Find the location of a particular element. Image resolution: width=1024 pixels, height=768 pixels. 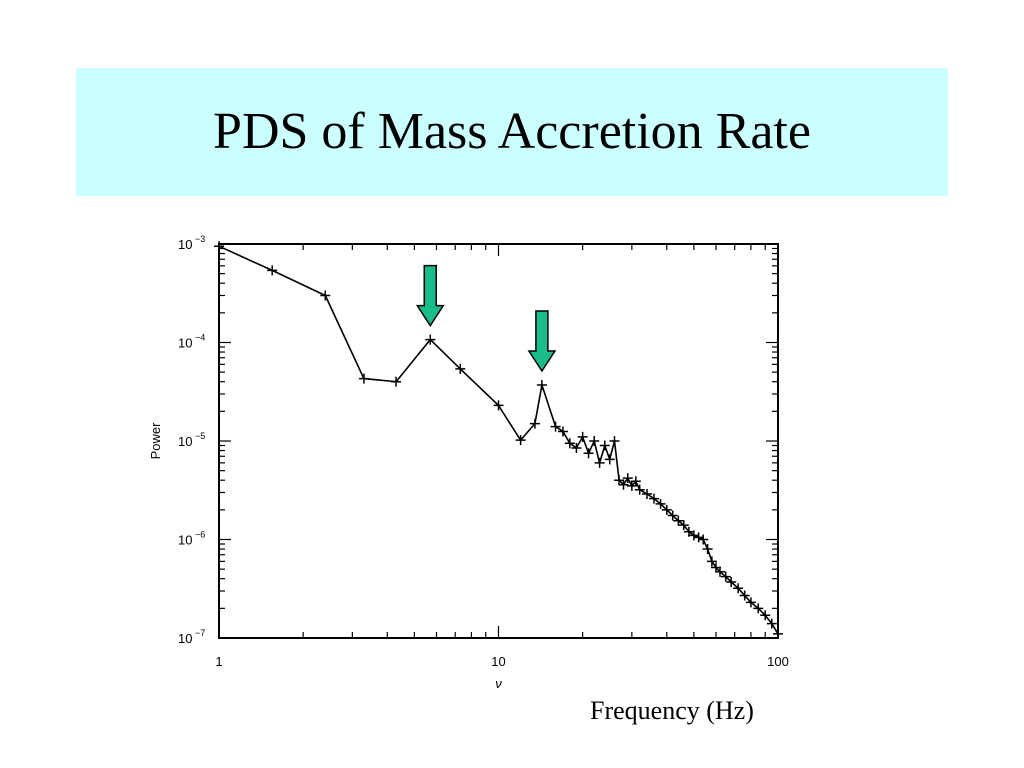

y-tick-label: 10 −3 is located at coordinates (191, 243).